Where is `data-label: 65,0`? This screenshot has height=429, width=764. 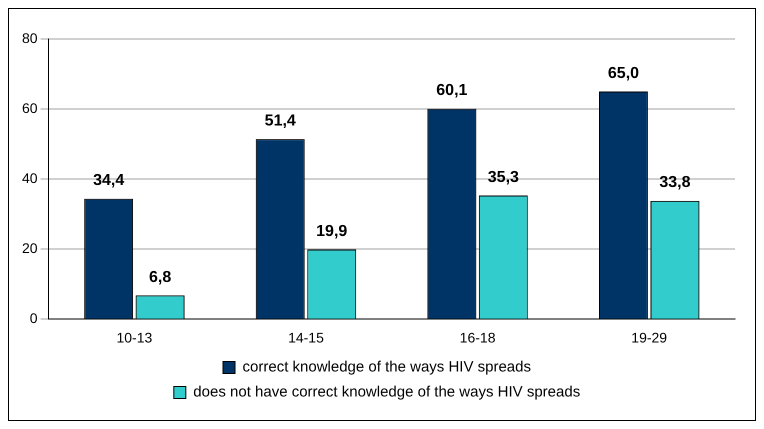
data-label: 65,0 is located at coordinates (624, 73).